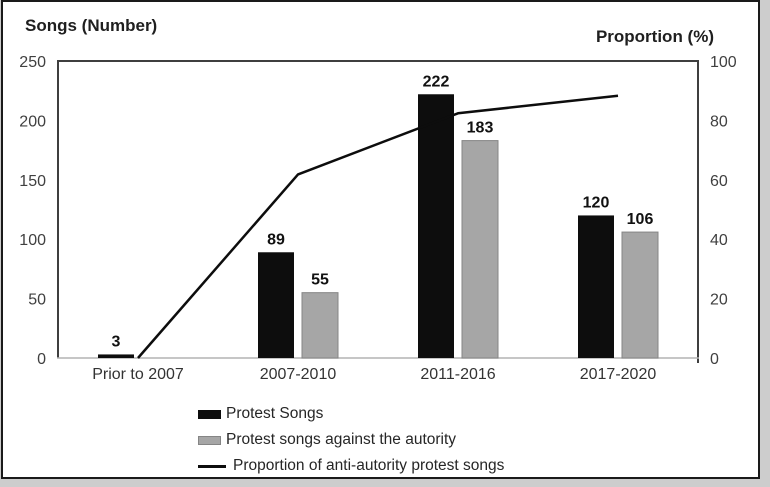 The width and height of the screenshot is (770, 487). What do you see at coordinates (719, 240) in the screenshot?
I see `right-axis-tick-label: 40` at bounding box center [719, 240].